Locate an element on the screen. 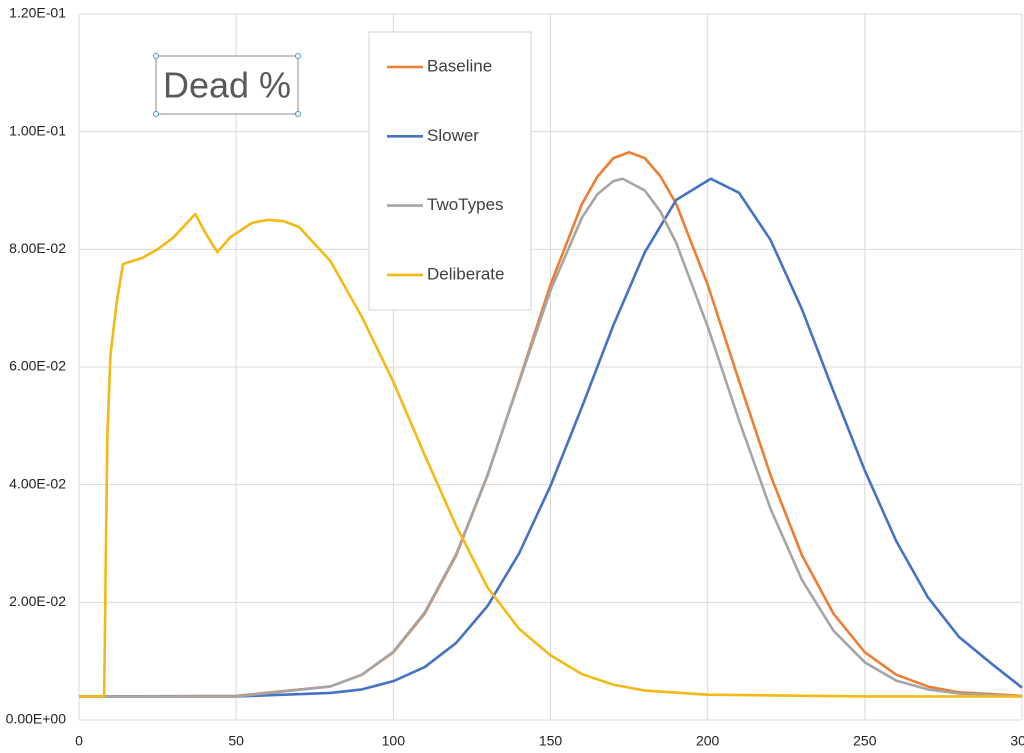 The height and width of the screenshot is (753, 1024). x-tick-label: 100 is located at coordinates (394, 741).